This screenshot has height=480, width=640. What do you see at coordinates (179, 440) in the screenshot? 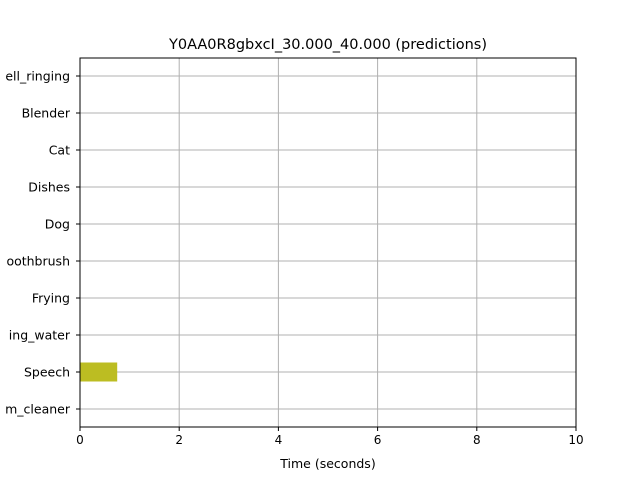
I see `x-tick-label: 2` at bounding box center [179, 440].